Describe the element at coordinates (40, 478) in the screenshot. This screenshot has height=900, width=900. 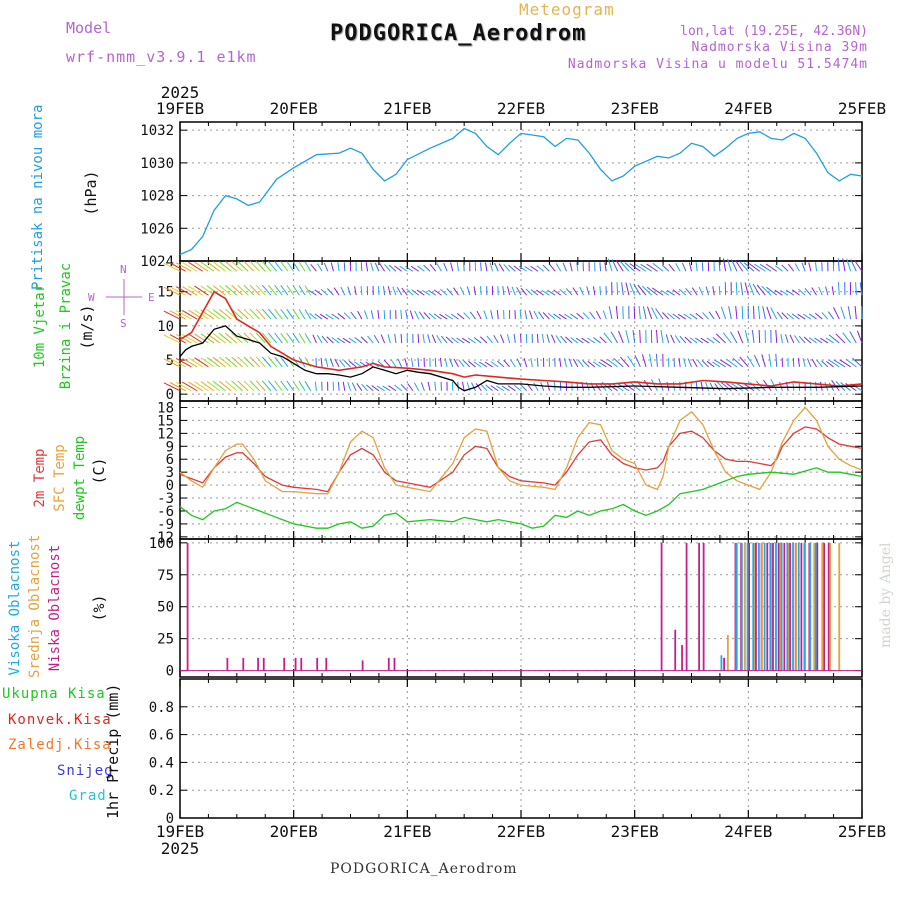
I see `temp2m-label: 2m Temp` at that location.